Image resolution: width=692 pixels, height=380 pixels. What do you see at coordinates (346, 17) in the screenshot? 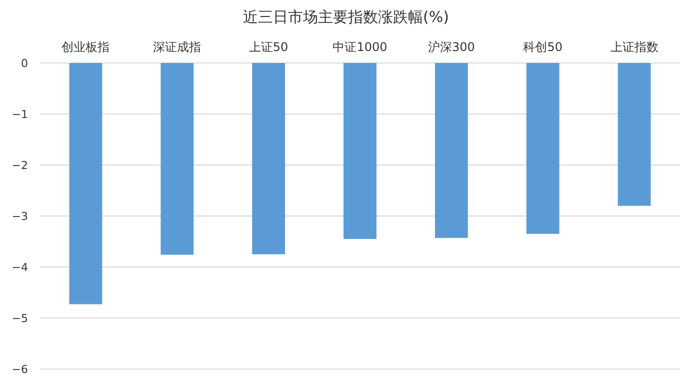
I see `chart-title: 近三日市场主要指数涨跌幅(%)` at bounding box center [346, 17].